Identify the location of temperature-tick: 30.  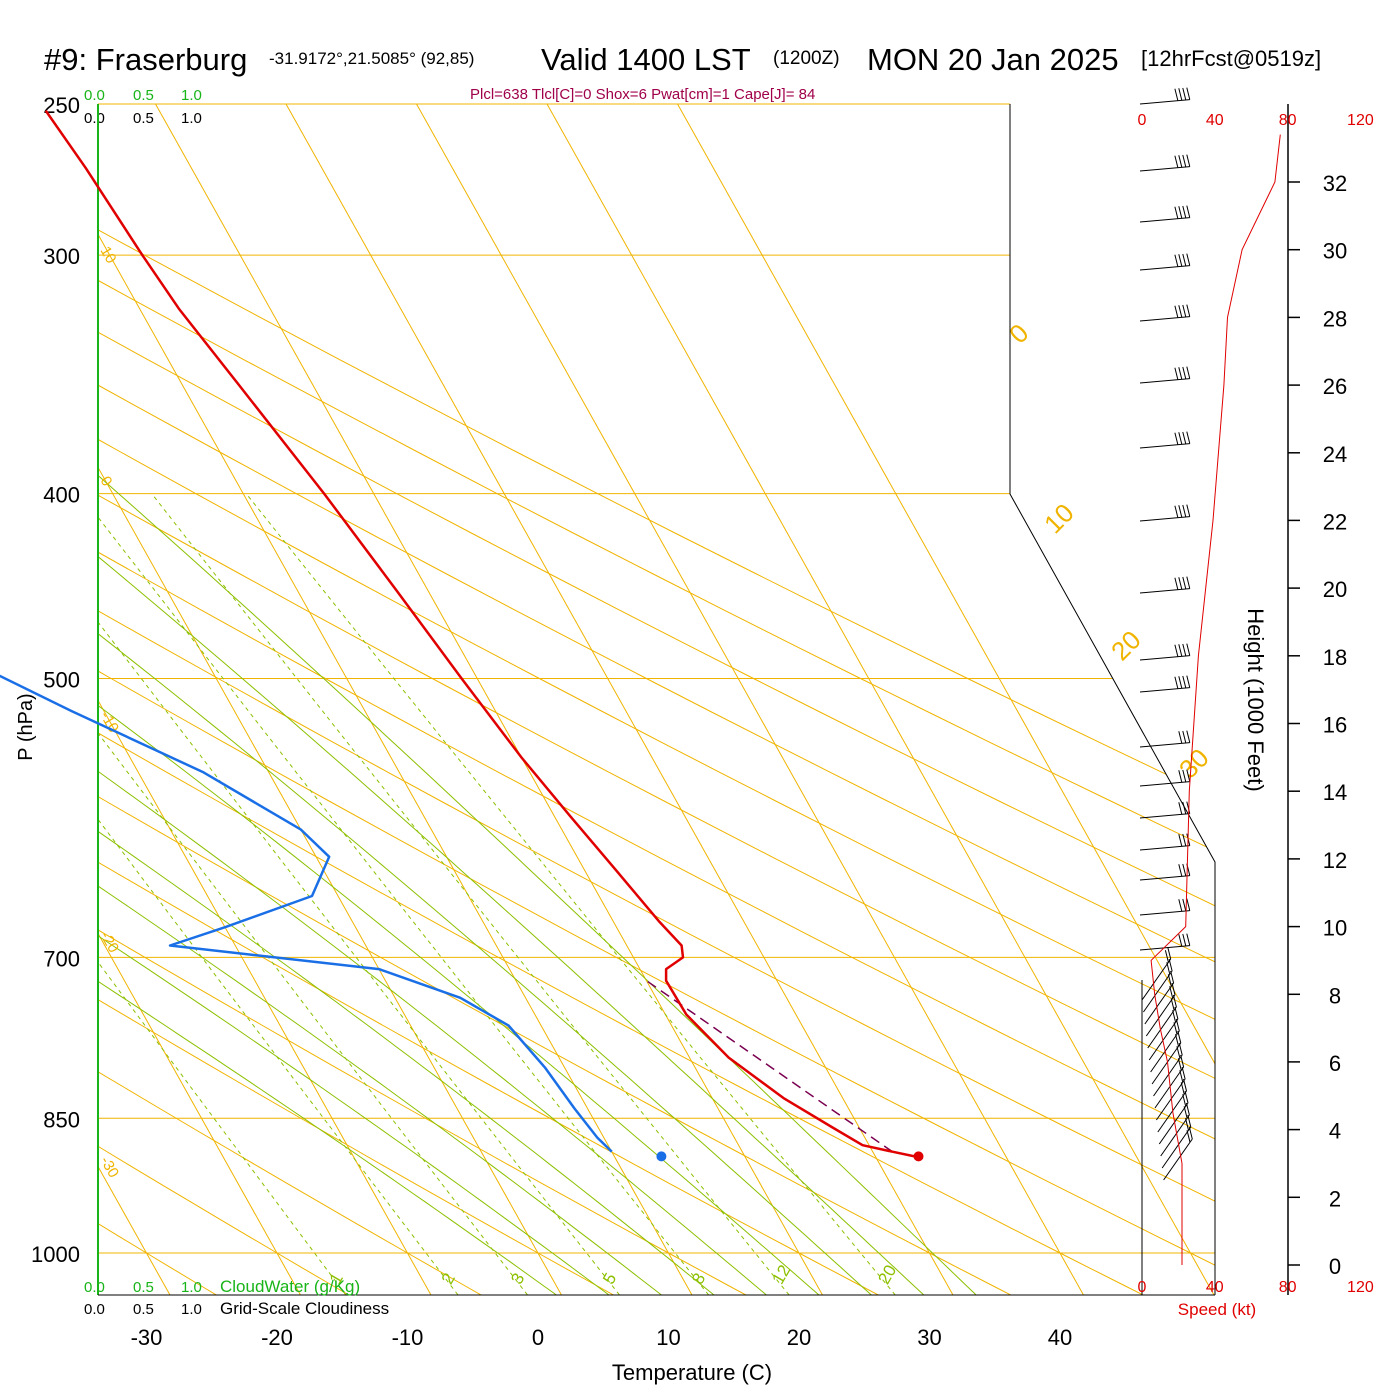
(929, 1337).